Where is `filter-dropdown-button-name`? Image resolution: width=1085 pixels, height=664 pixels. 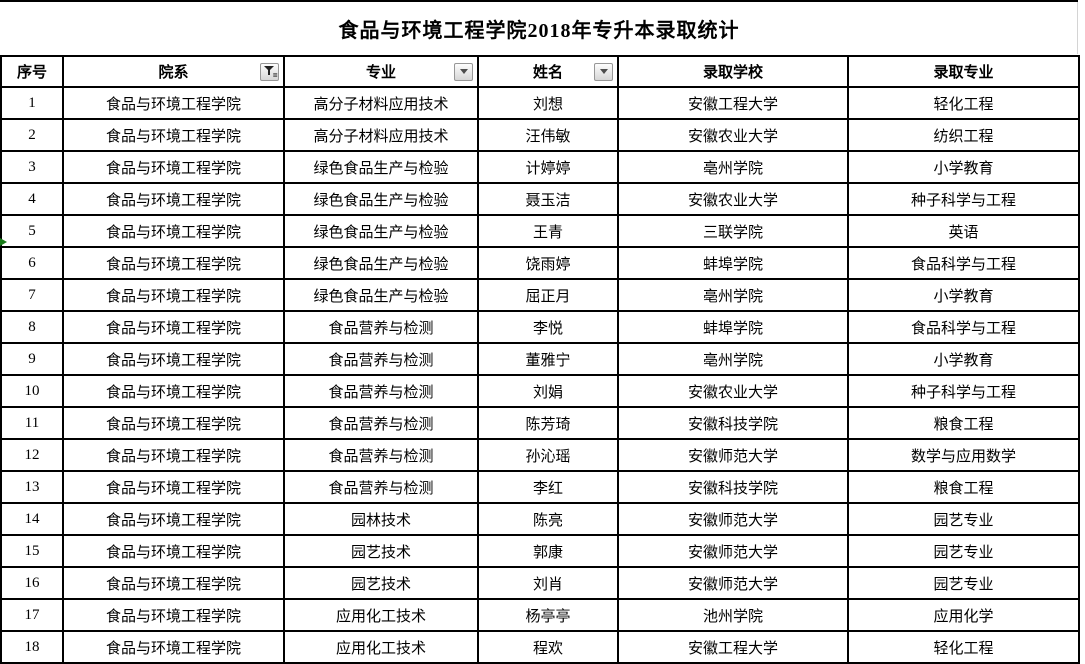 filter-dropdown-button-name is located at coordinates (603, 71).